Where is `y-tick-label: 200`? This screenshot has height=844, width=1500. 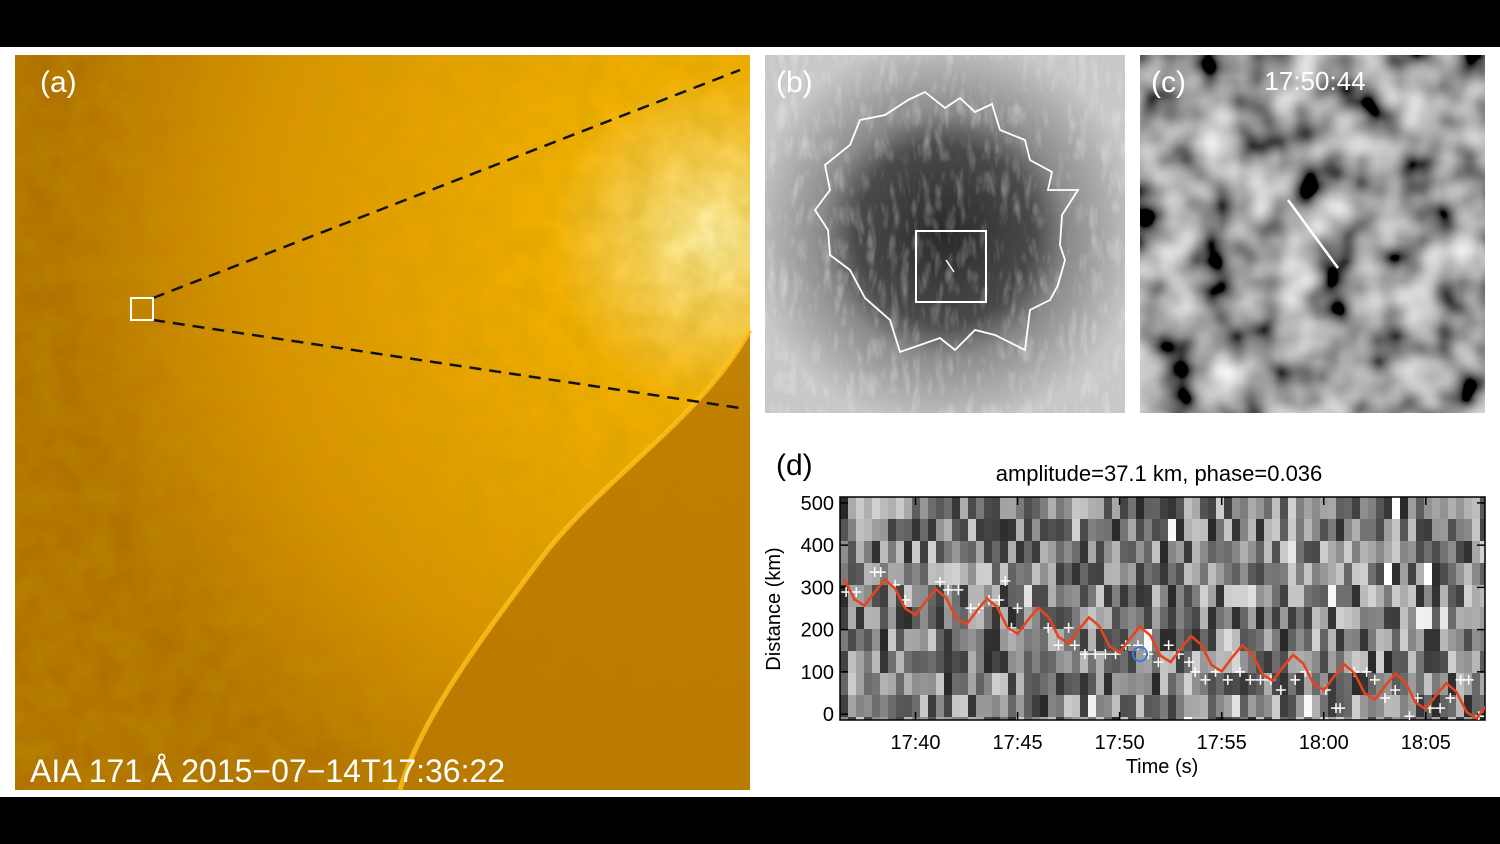
y-tick-label: 200 is located at coordinates (817, 631).